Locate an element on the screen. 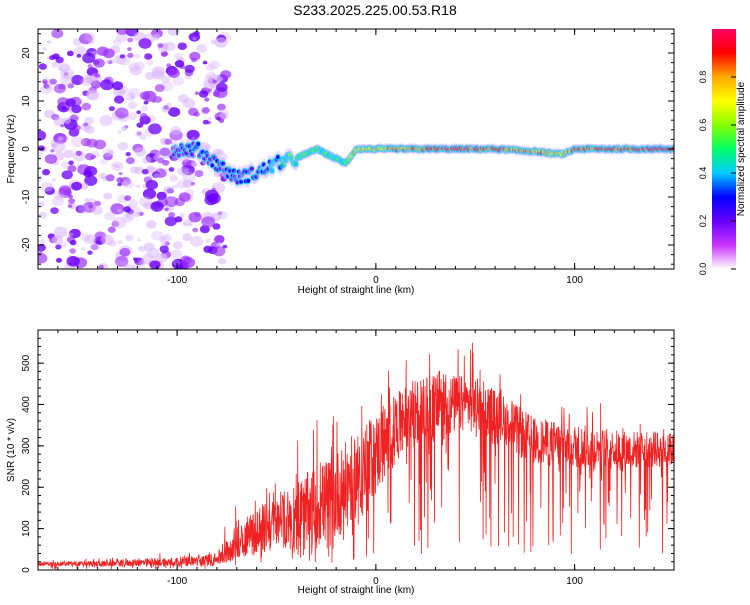 Image resolution: width=750 pixels, height=605 pixels. y-tick-label: 200 is located at coordinates (26, 486).